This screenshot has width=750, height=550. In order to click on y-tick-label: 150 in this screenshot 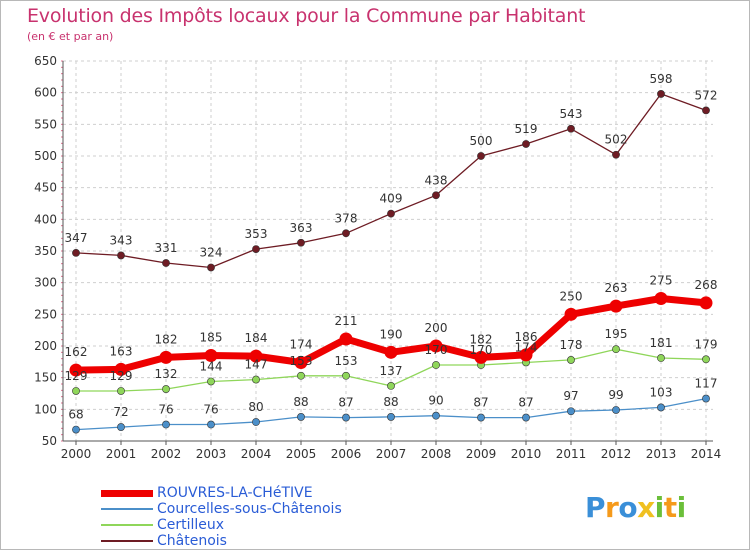, I will do `click(45, 378)`.